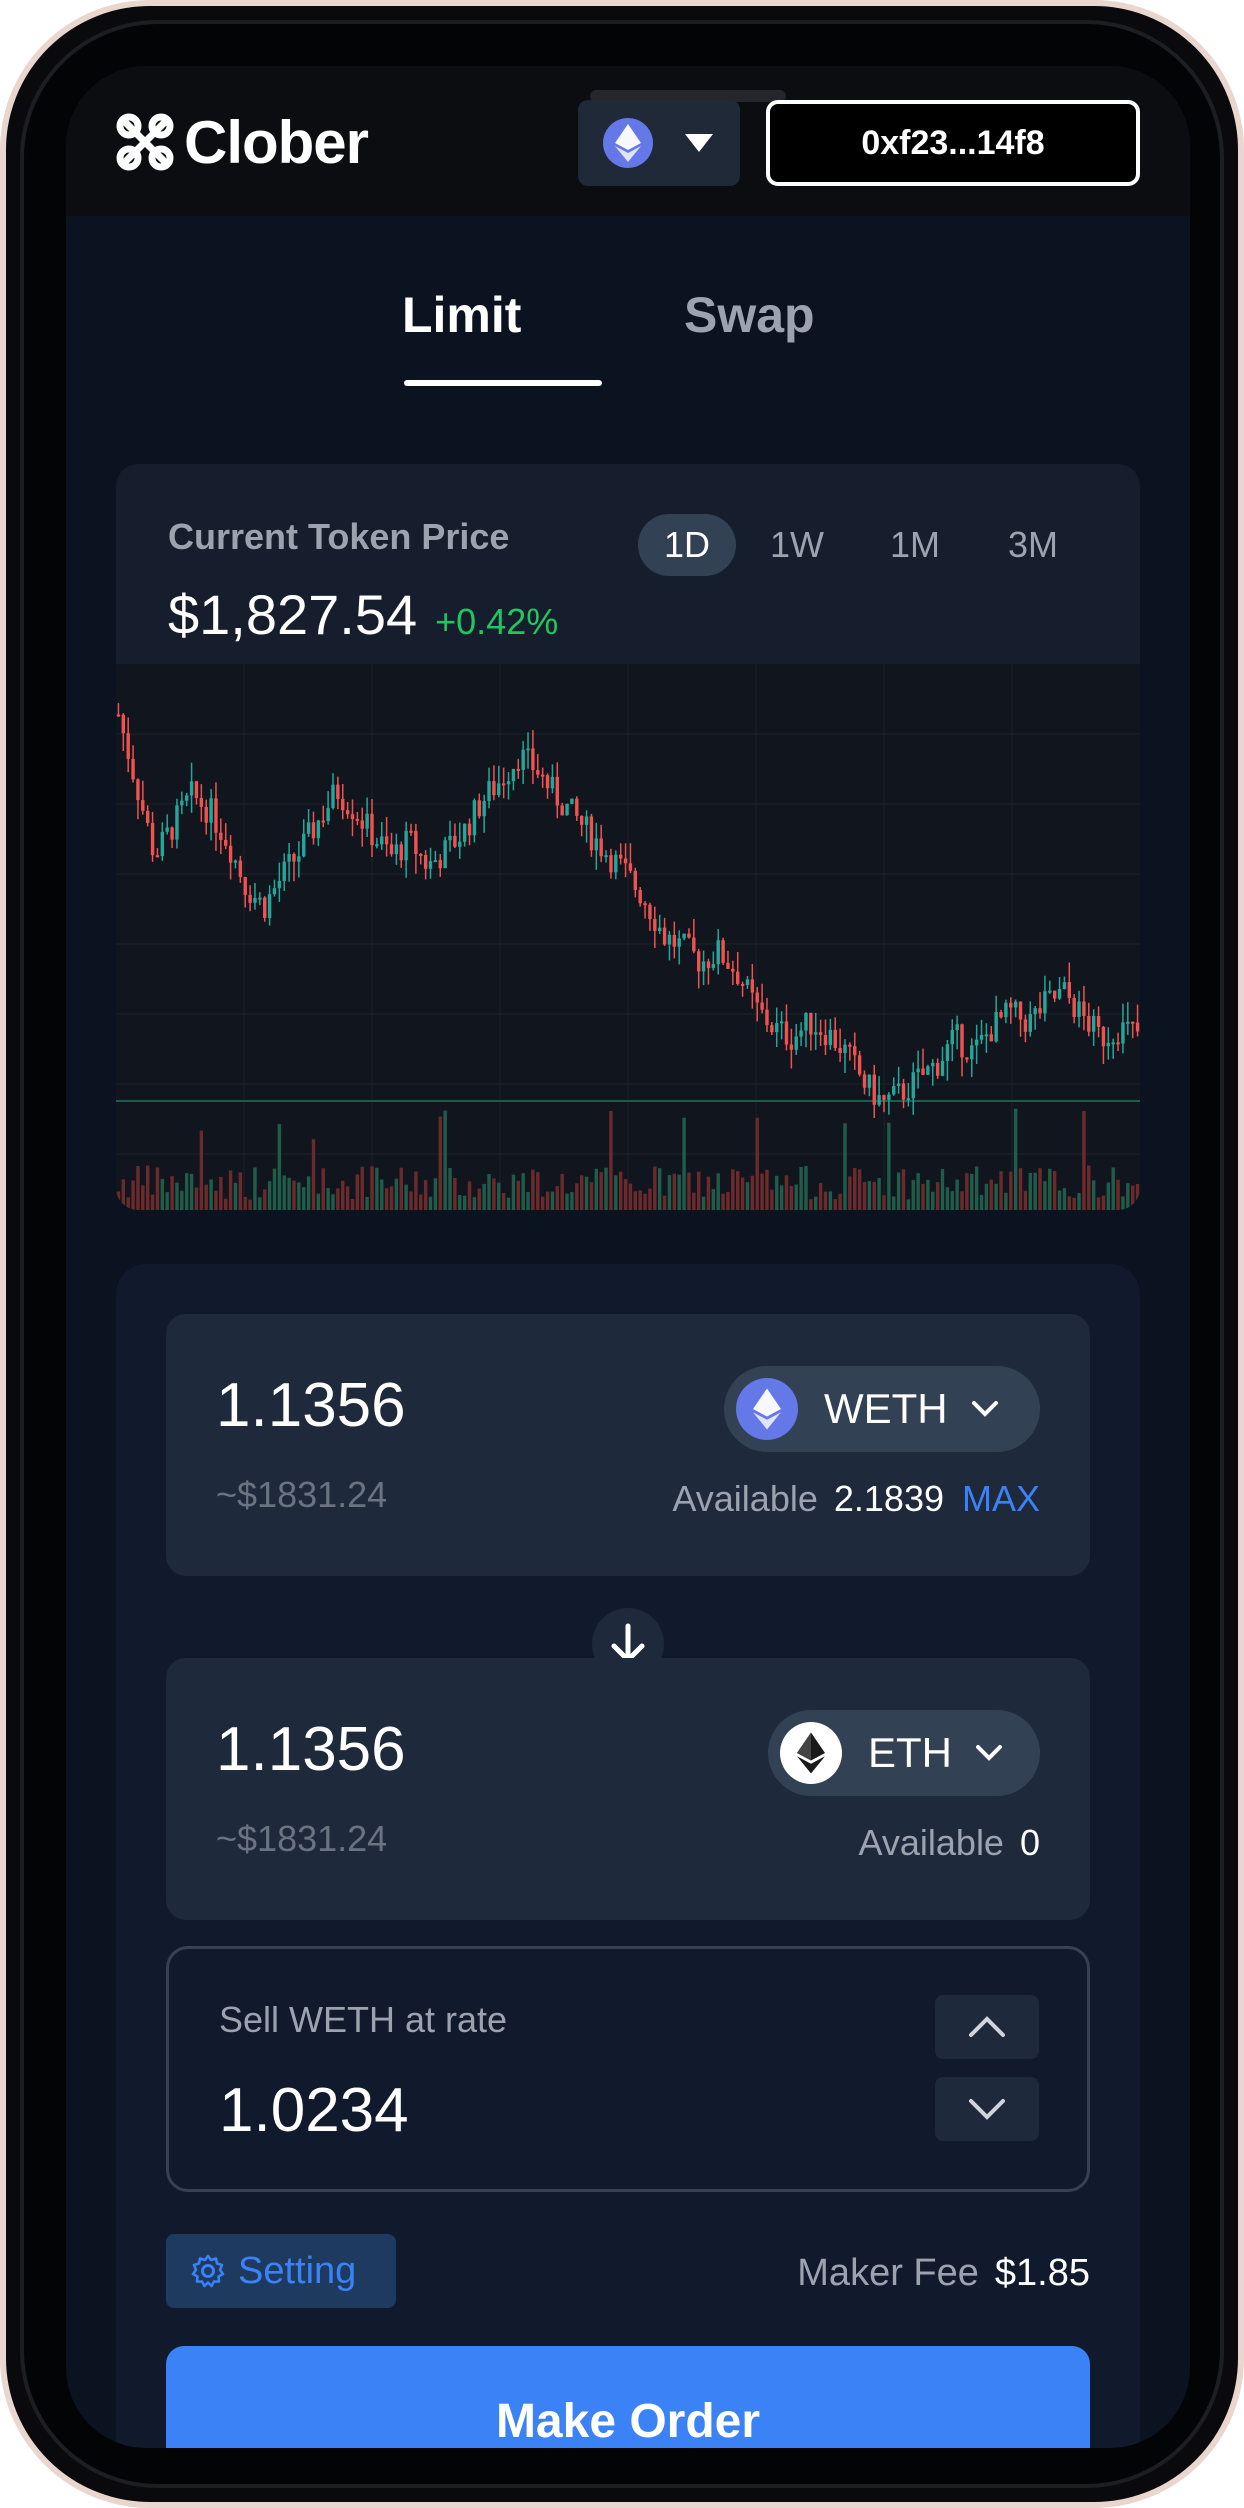  What do you see at coordinates (749, 315) in the screenshot?
I see `tab-swap: Swap` at bounding box center [749, 315].